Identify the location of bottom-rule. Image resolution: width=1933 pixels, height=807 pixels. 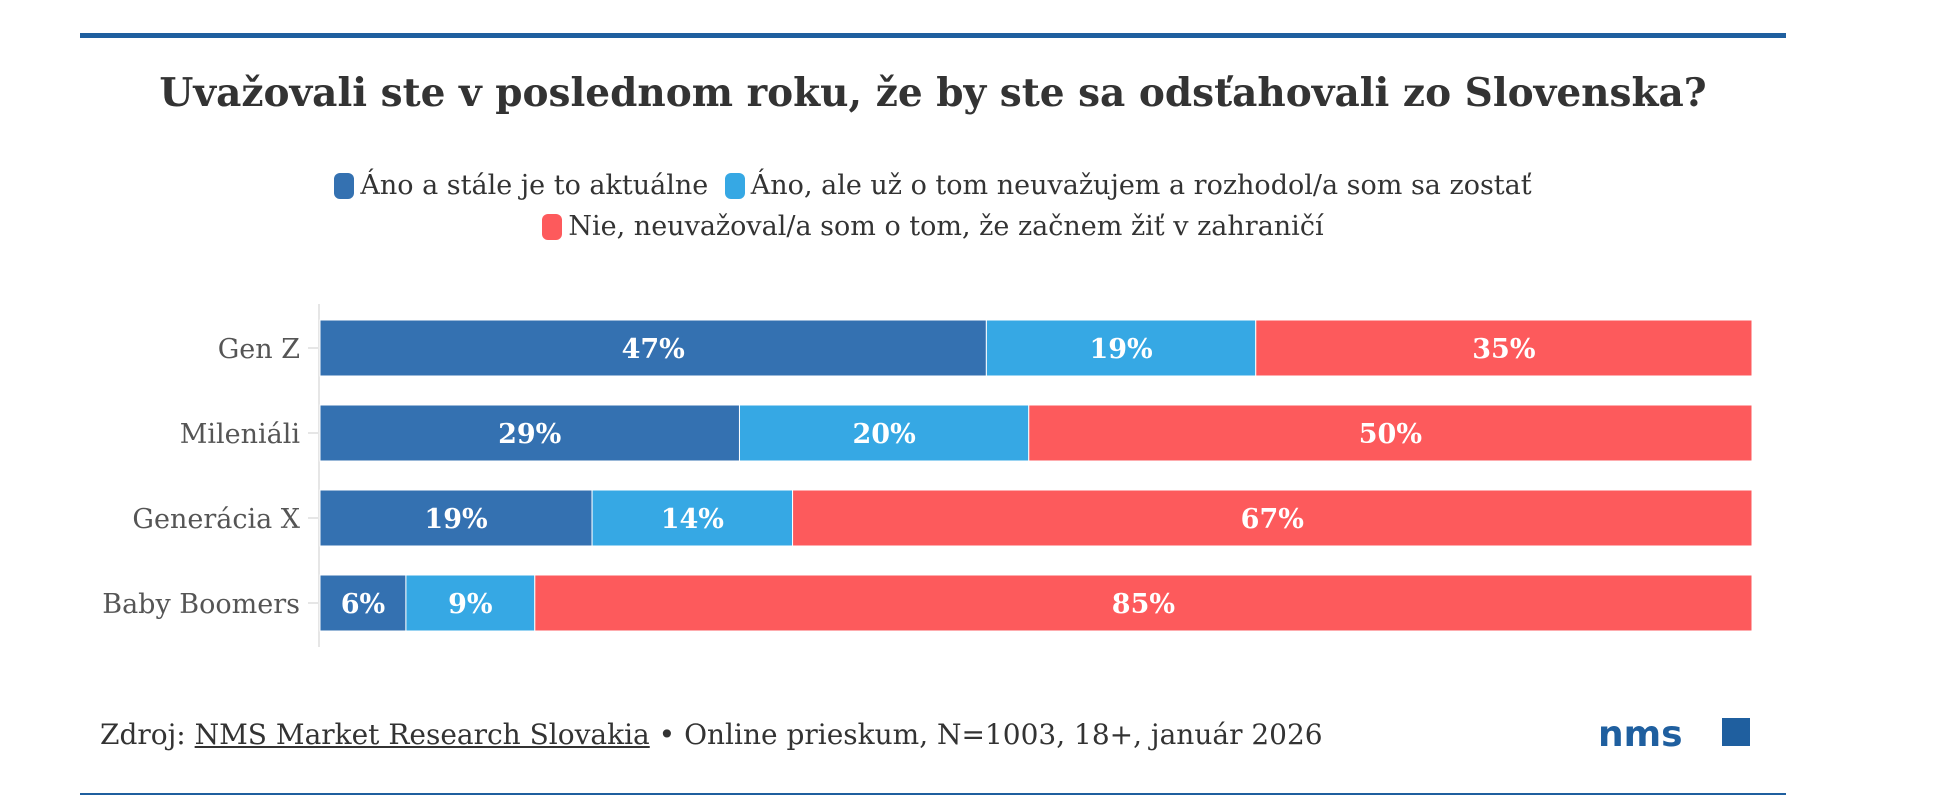
(933, 794).